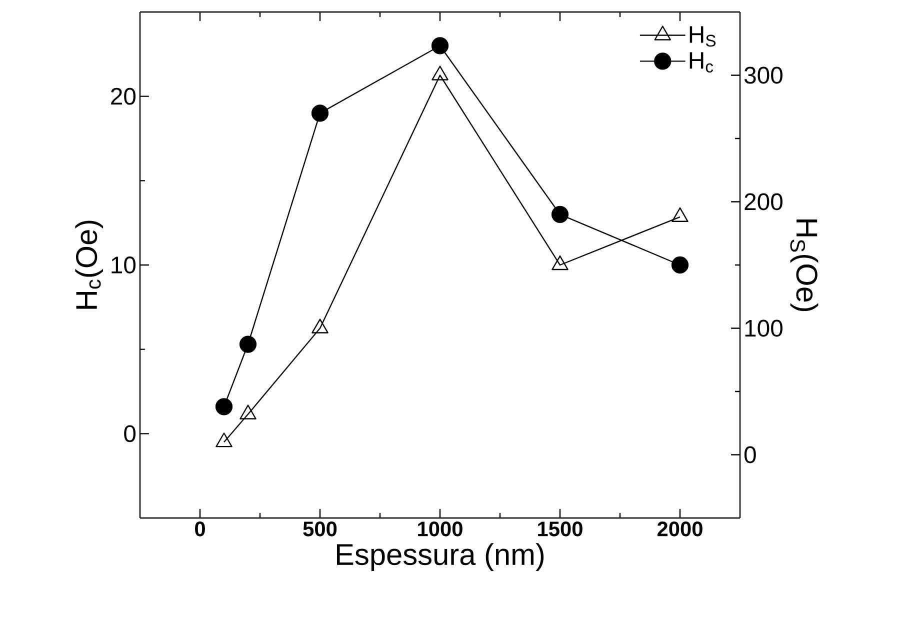  Describe the element at coordinates (750, 455) in the screenshot. I see `y2-tick-label: 0` at that location.